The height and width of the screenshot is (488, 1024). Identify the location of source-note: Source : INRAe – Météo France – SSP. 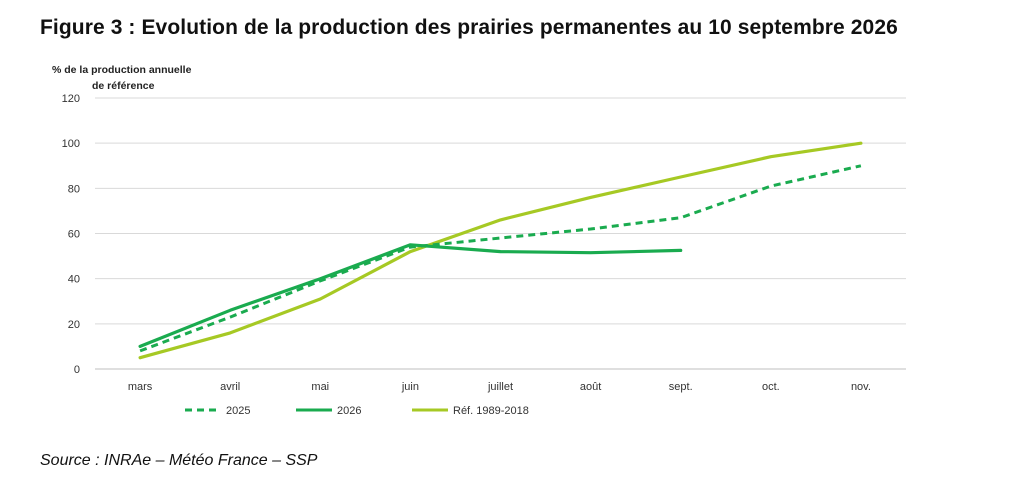
(179, 460).